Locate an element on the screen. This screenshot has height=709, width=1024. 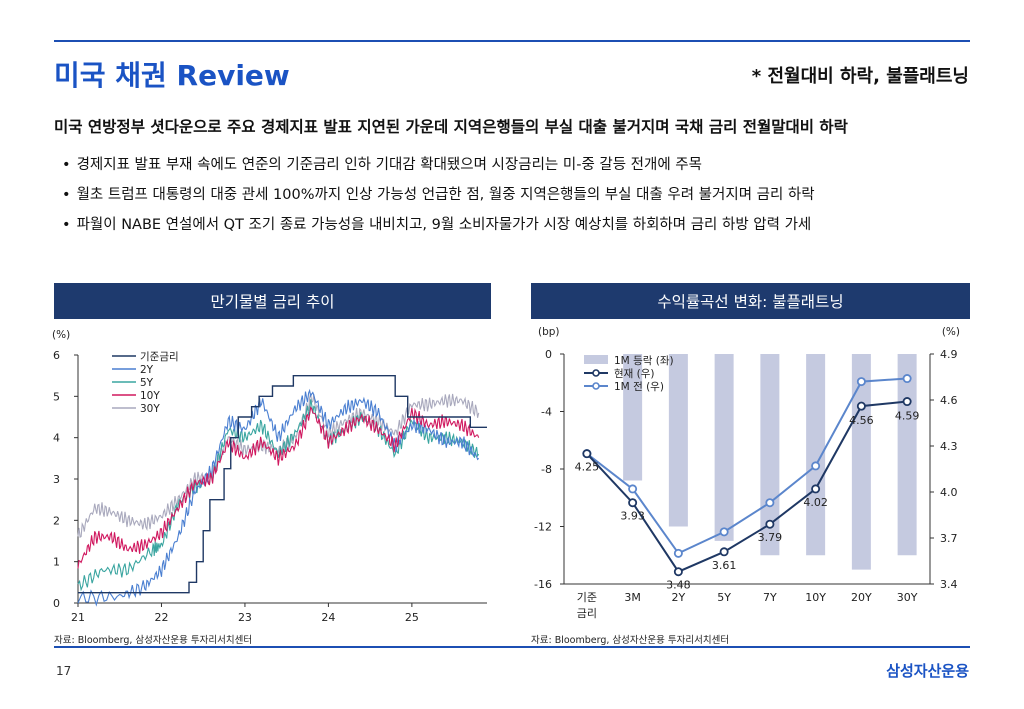
right-tick-label: 4.9 is located at coordinates (949, 354).